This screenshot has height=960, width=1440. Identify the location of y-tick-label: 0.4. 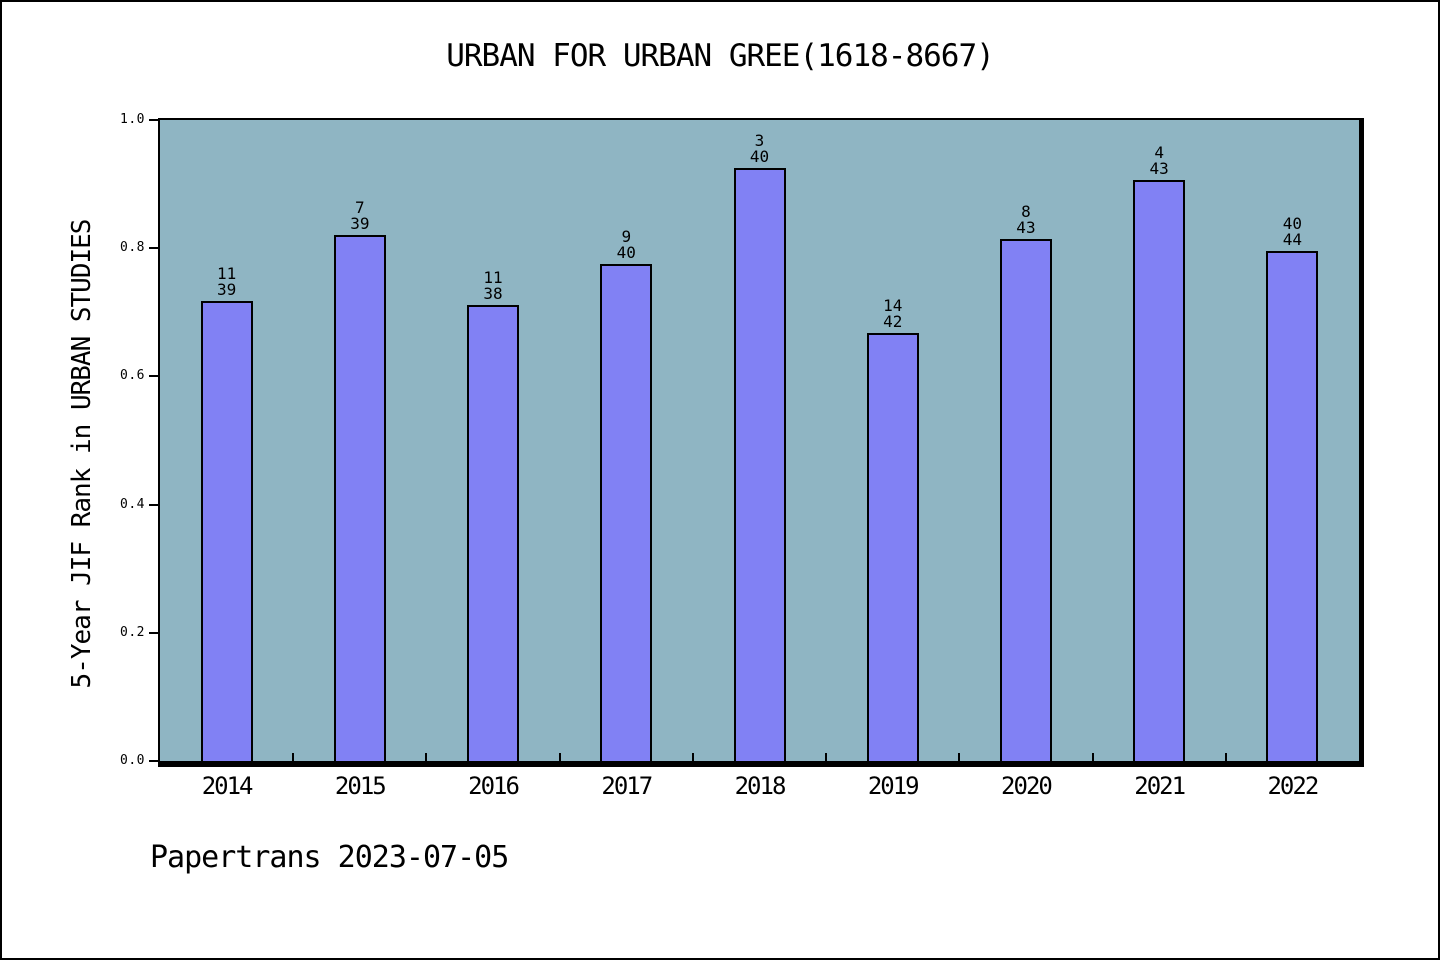
(132, 504).